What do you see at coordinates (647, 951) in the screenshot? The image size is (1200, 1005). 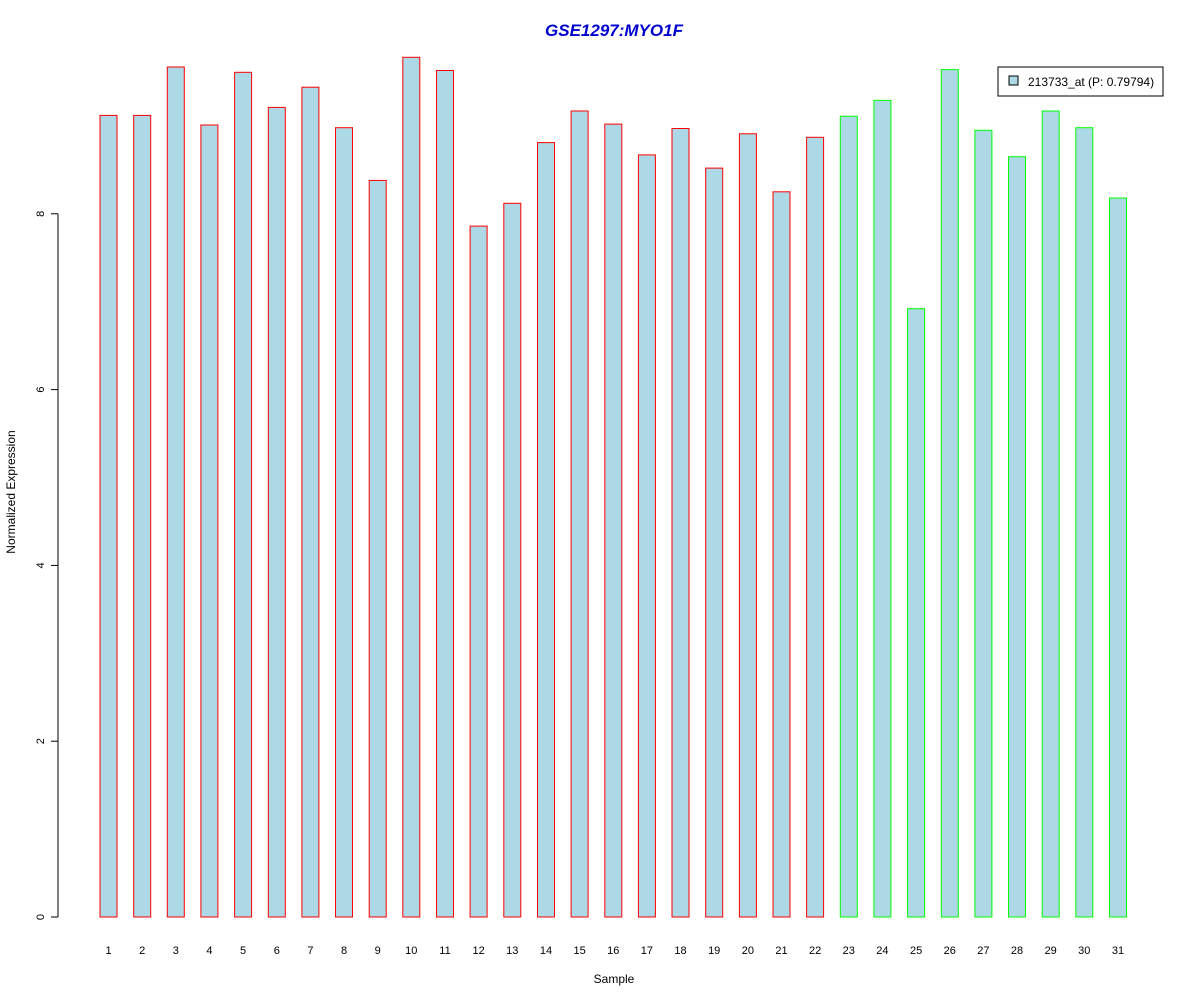 I see `x-tick-label: 17` at bounding box center [647, 951].